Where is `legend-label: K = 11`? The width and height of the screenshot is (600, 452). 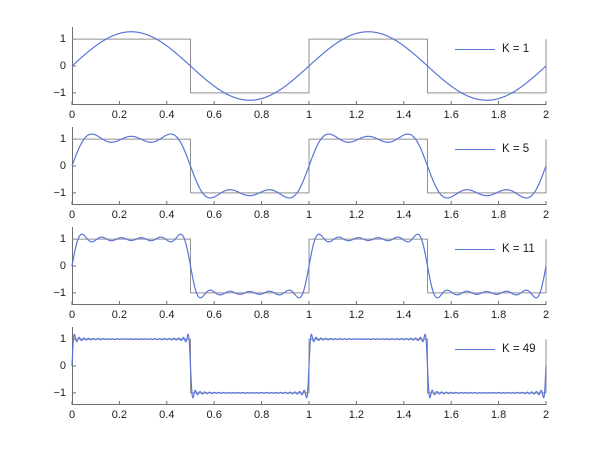
legend-label: K = 11 is located at coordinates (518, 249).